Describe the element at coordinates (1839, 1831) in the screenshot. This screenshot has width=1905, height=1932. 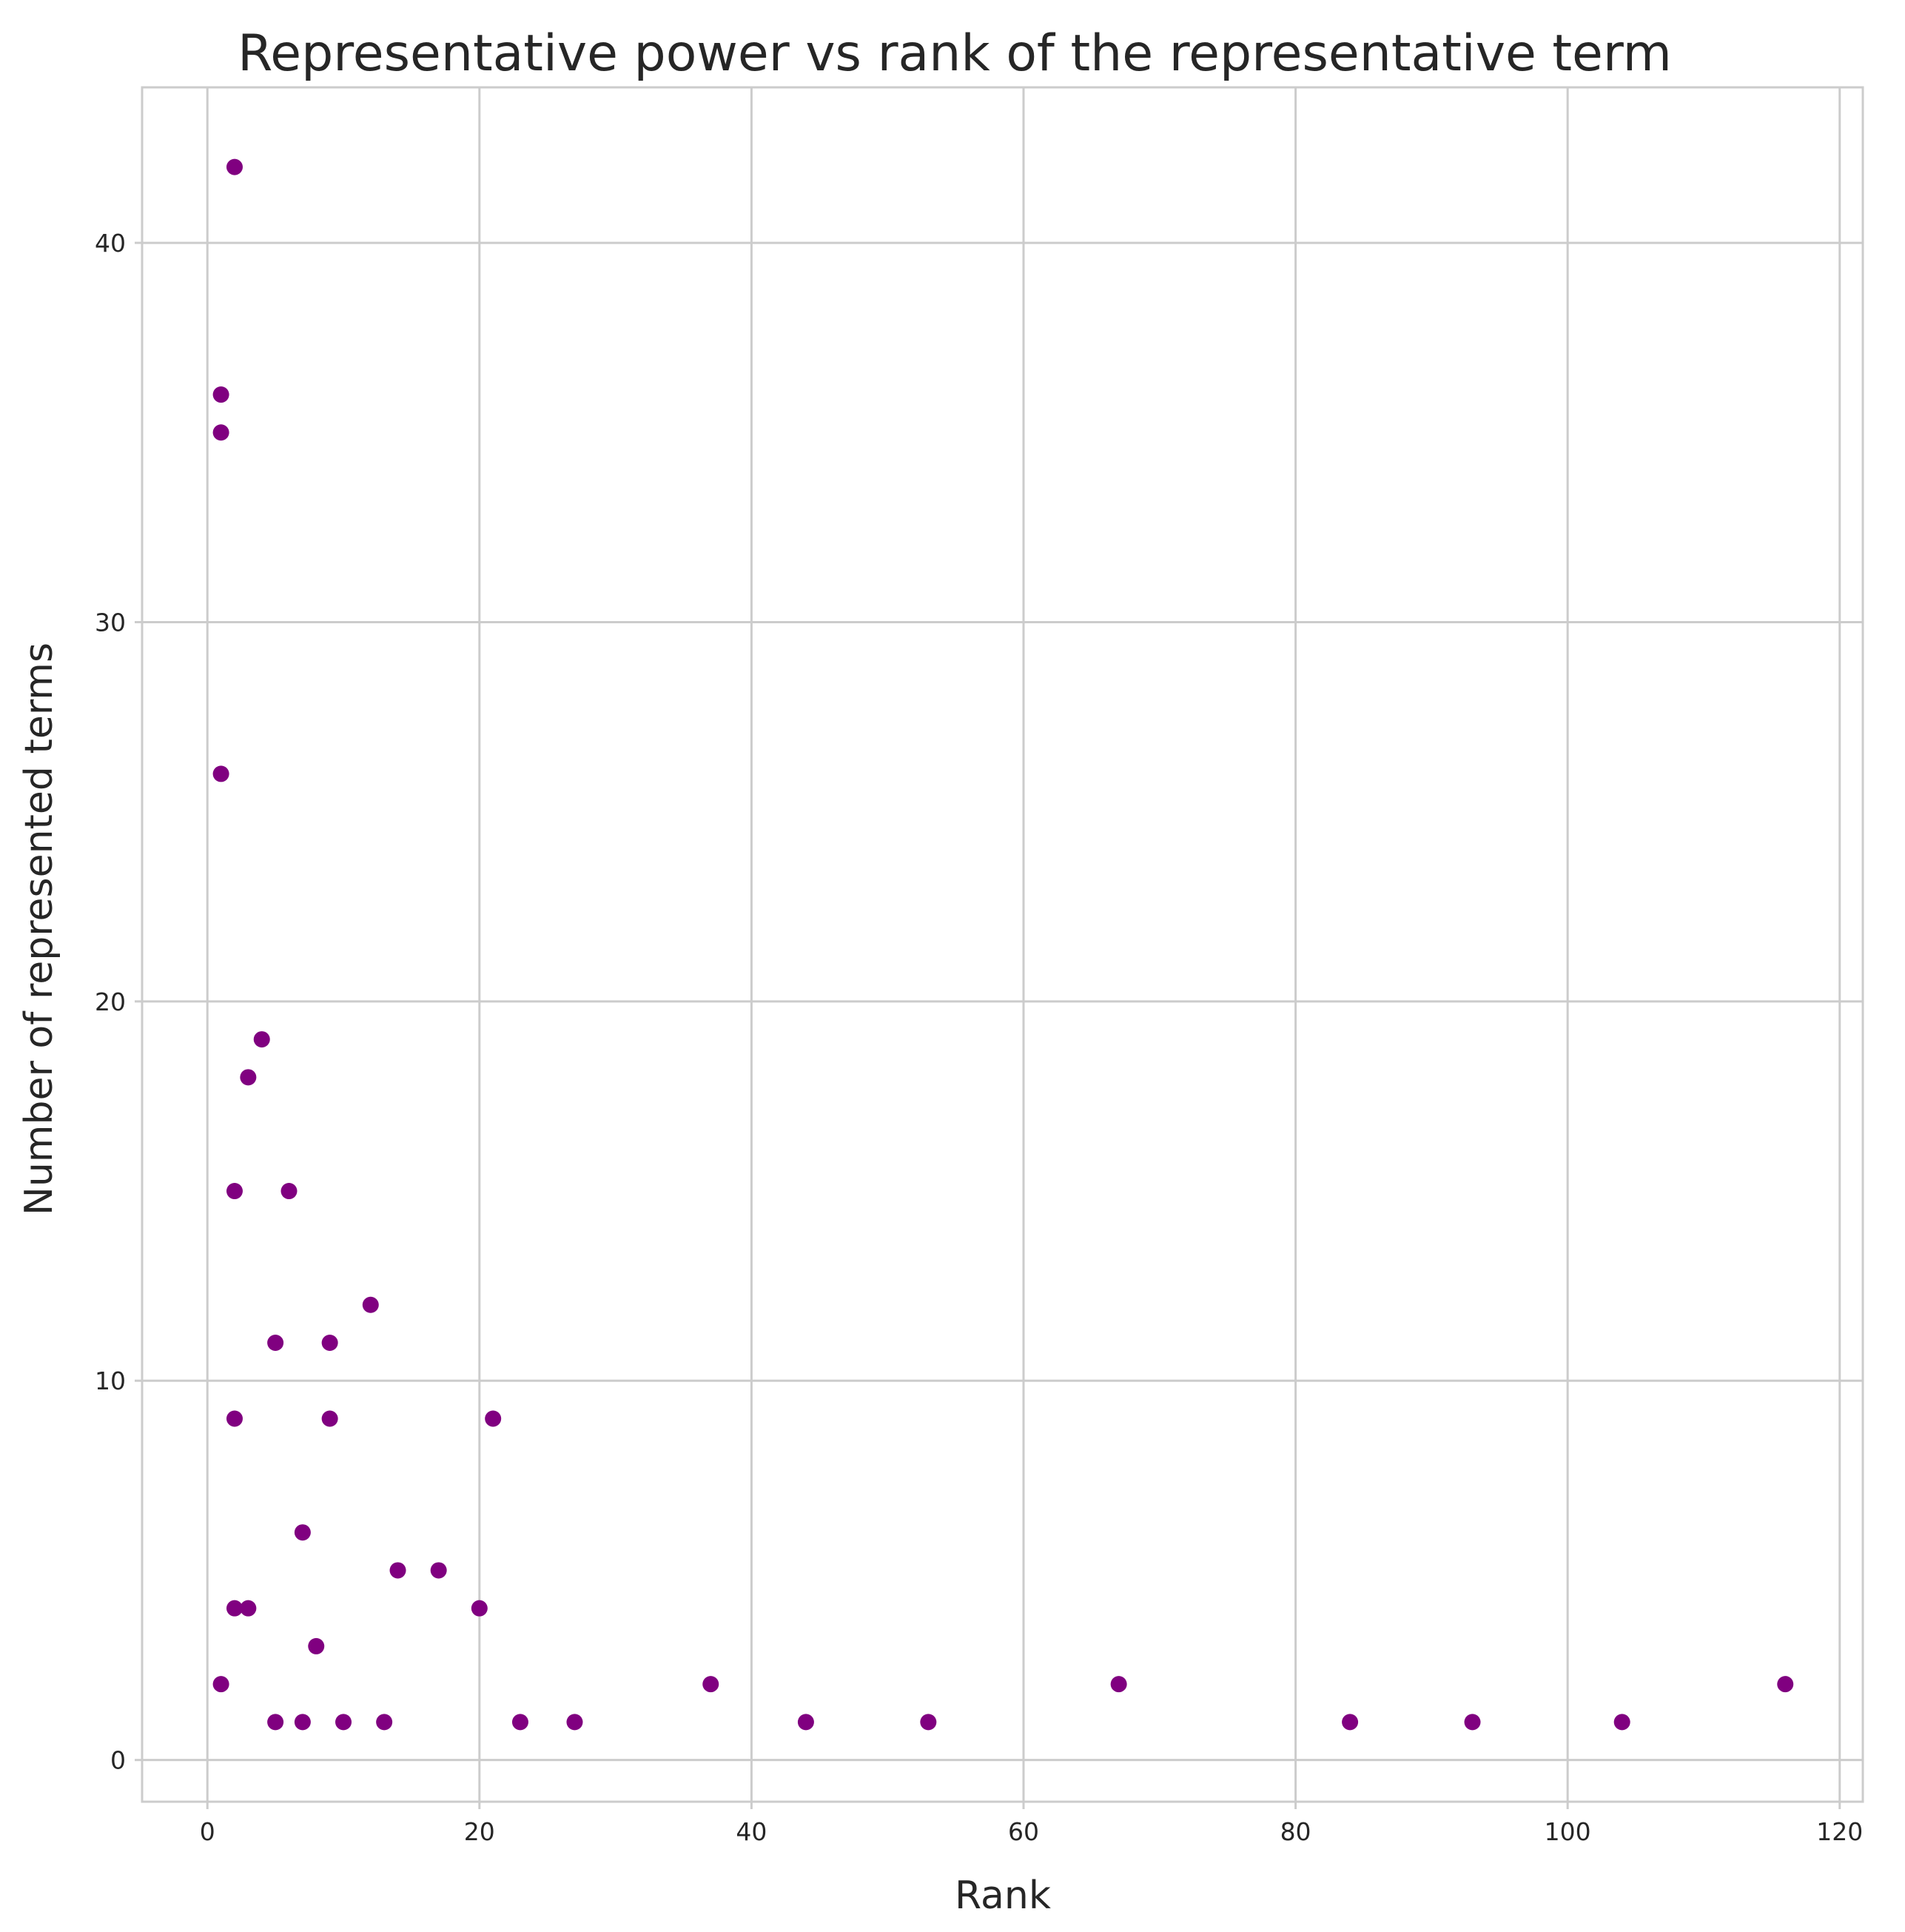
I see `x-tick-label: 120` at that location.